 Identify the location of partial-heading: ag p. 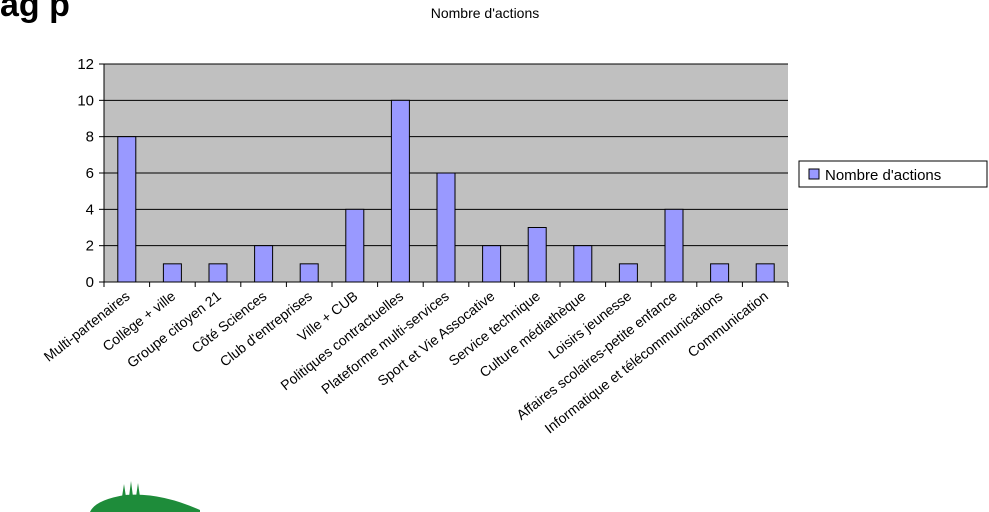
(35, 12).